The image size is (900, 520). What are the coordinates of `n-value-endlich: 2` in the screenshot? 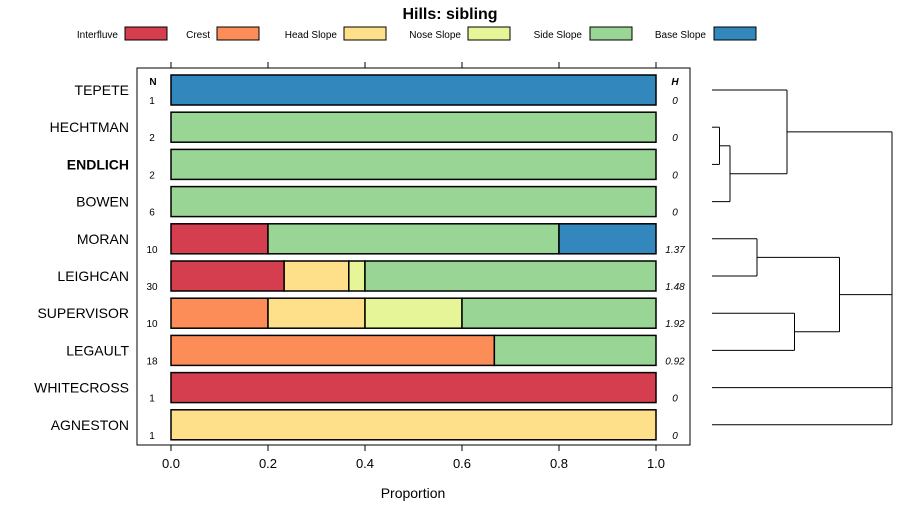 It's located at (152, 175).